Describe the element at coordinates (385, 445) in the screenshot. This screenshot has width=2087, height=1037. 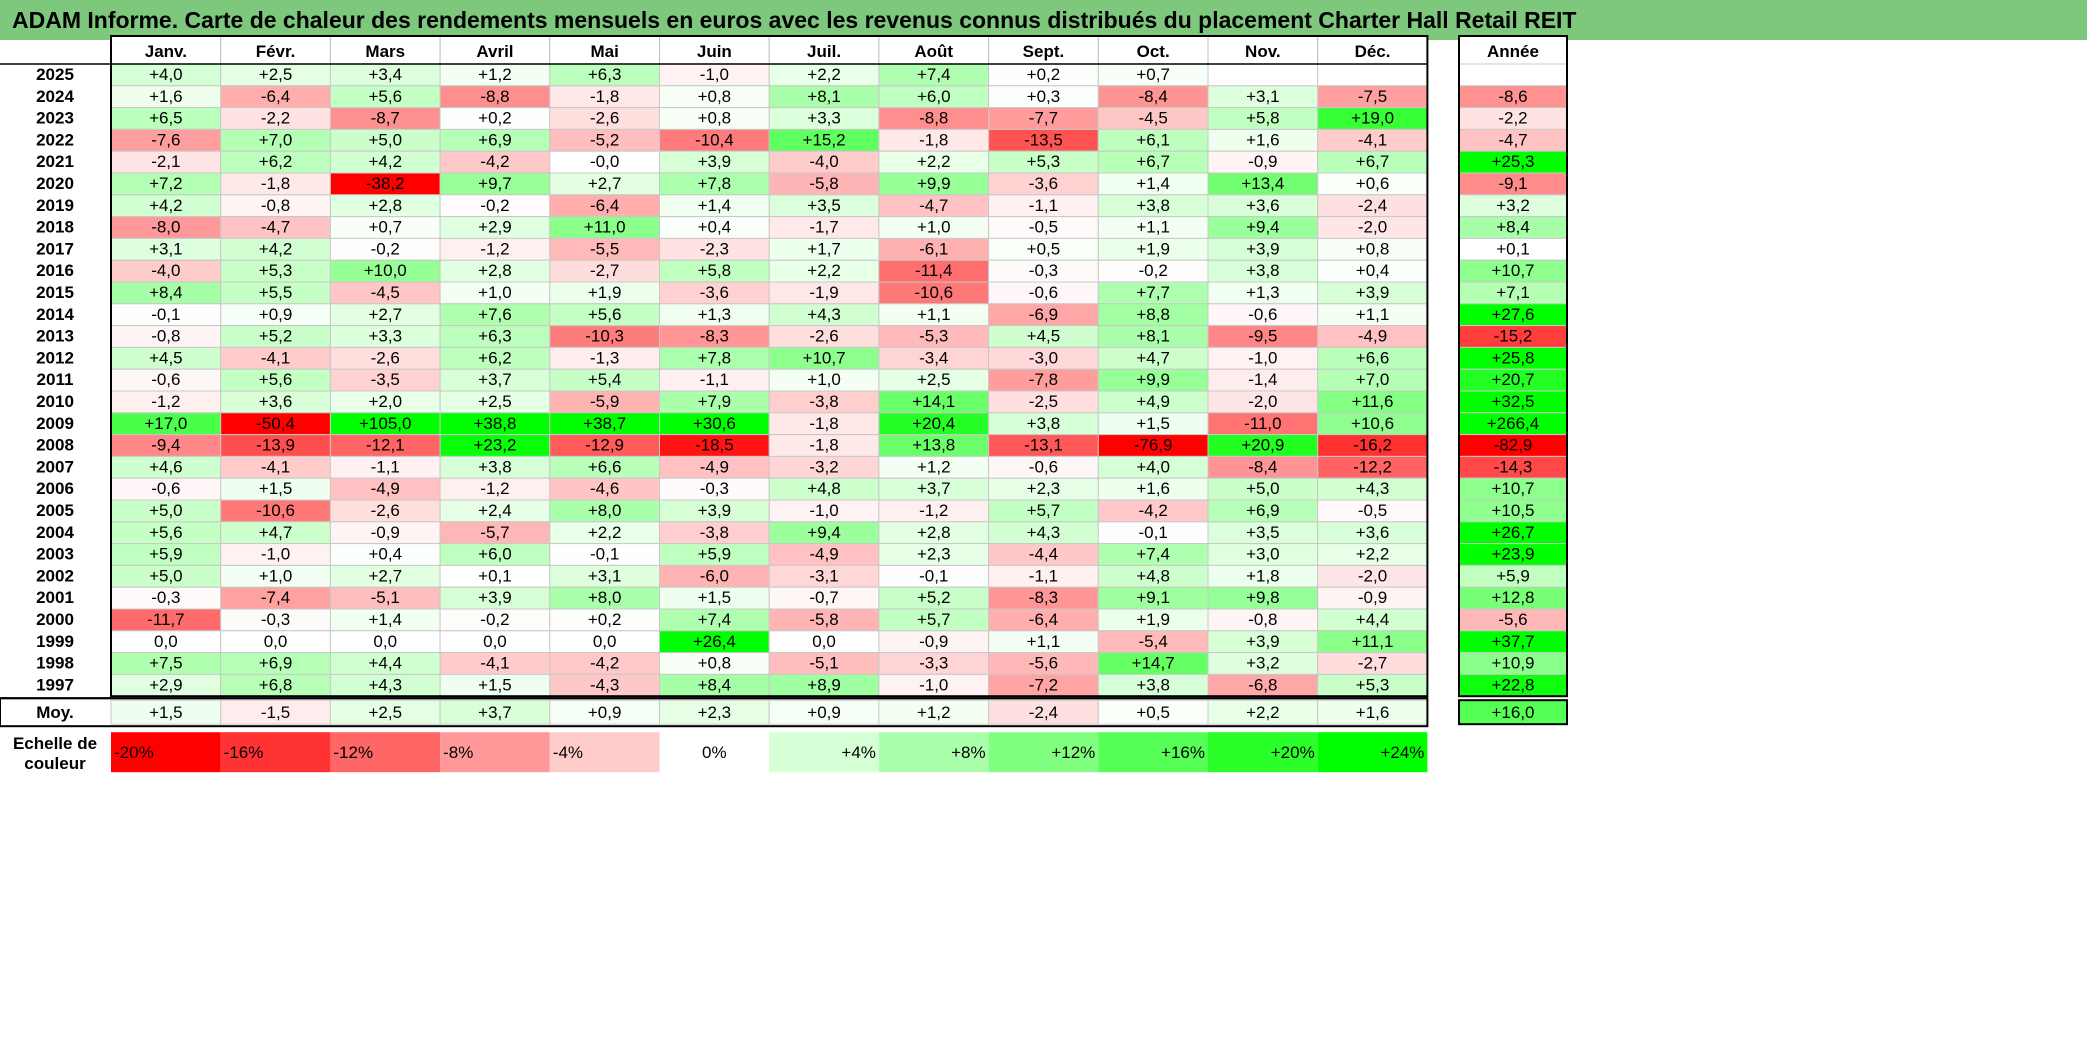
I see `heatmap-cell-value: -12,1` at that location.